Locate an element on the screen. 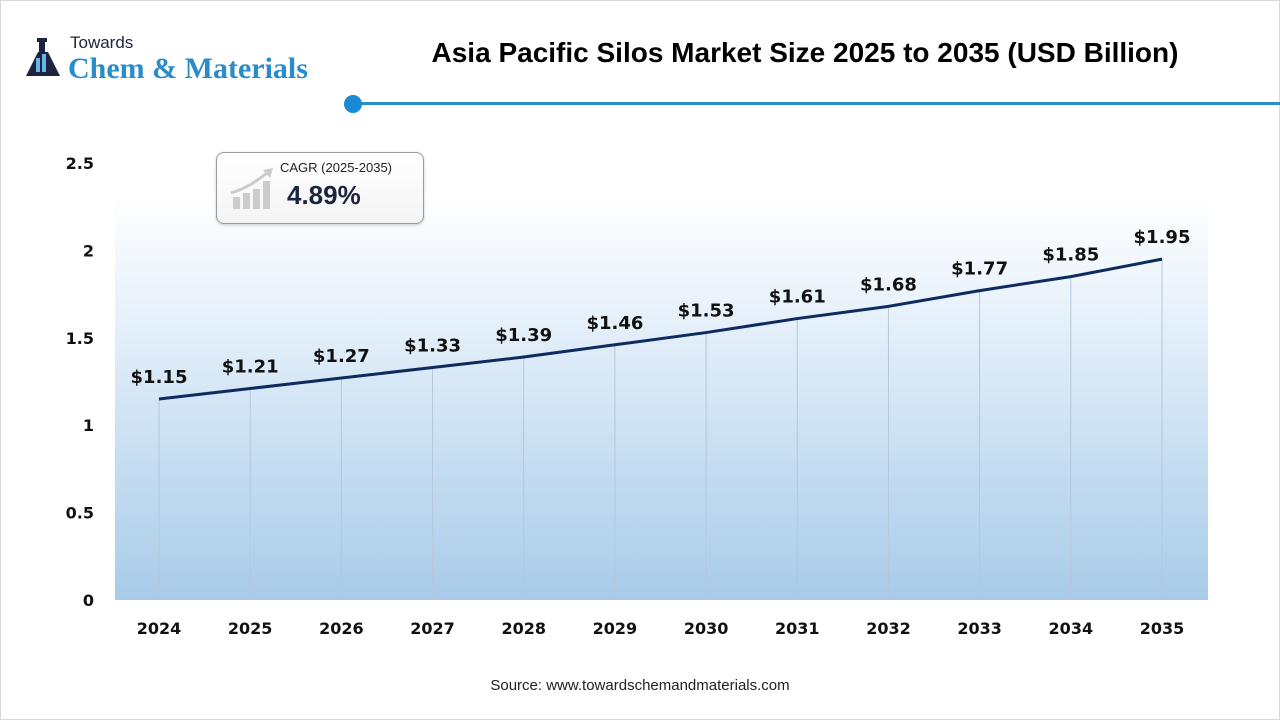 This screenshot has width=1280, height=720. data-label: $1.46 is located at coordinates (614, 323).